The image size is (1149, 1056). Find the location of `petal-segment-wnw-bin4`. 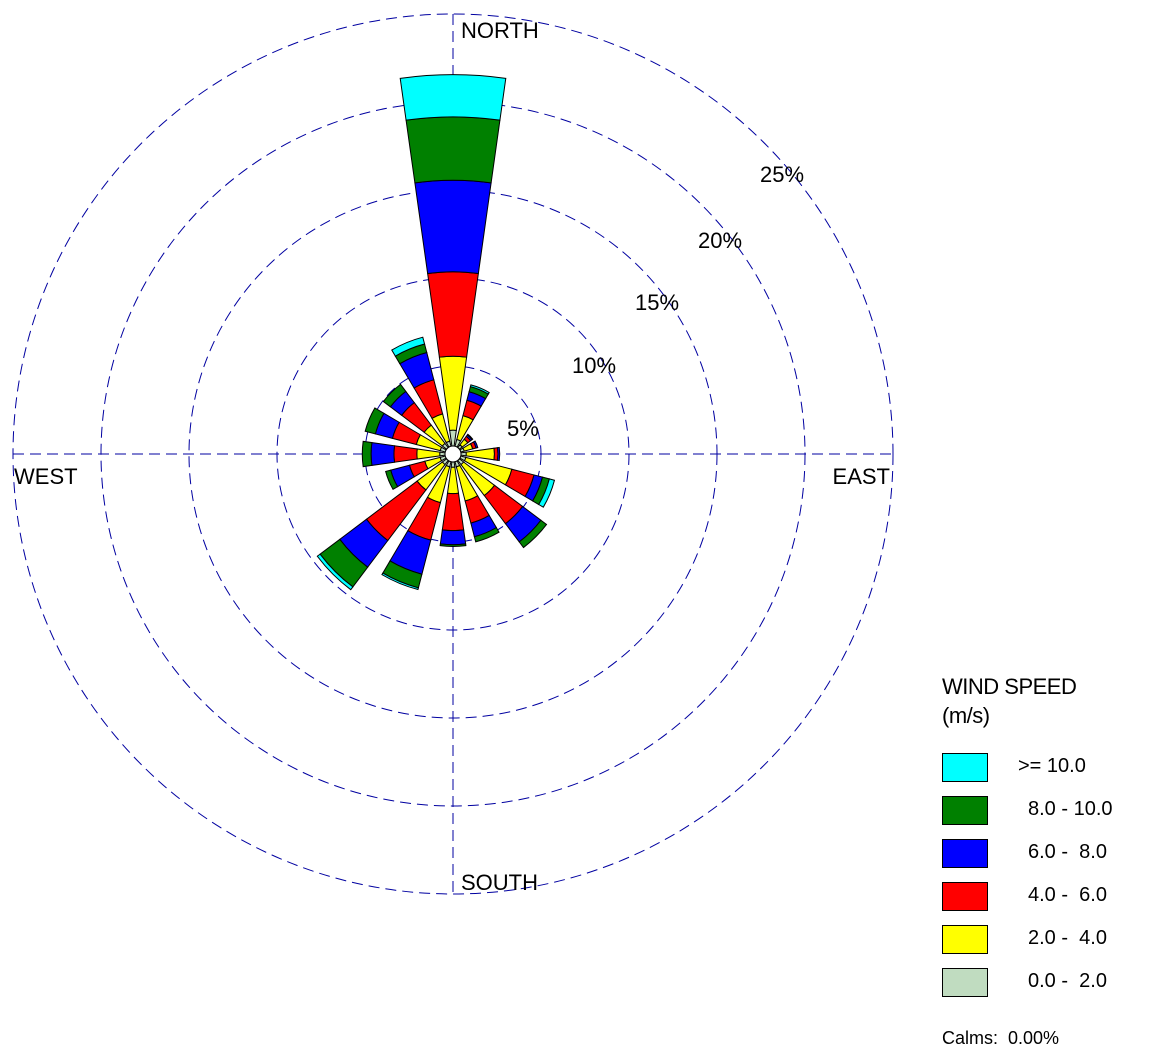

petal-segment-wnw-bin4 is located at coordinates (374, 421).